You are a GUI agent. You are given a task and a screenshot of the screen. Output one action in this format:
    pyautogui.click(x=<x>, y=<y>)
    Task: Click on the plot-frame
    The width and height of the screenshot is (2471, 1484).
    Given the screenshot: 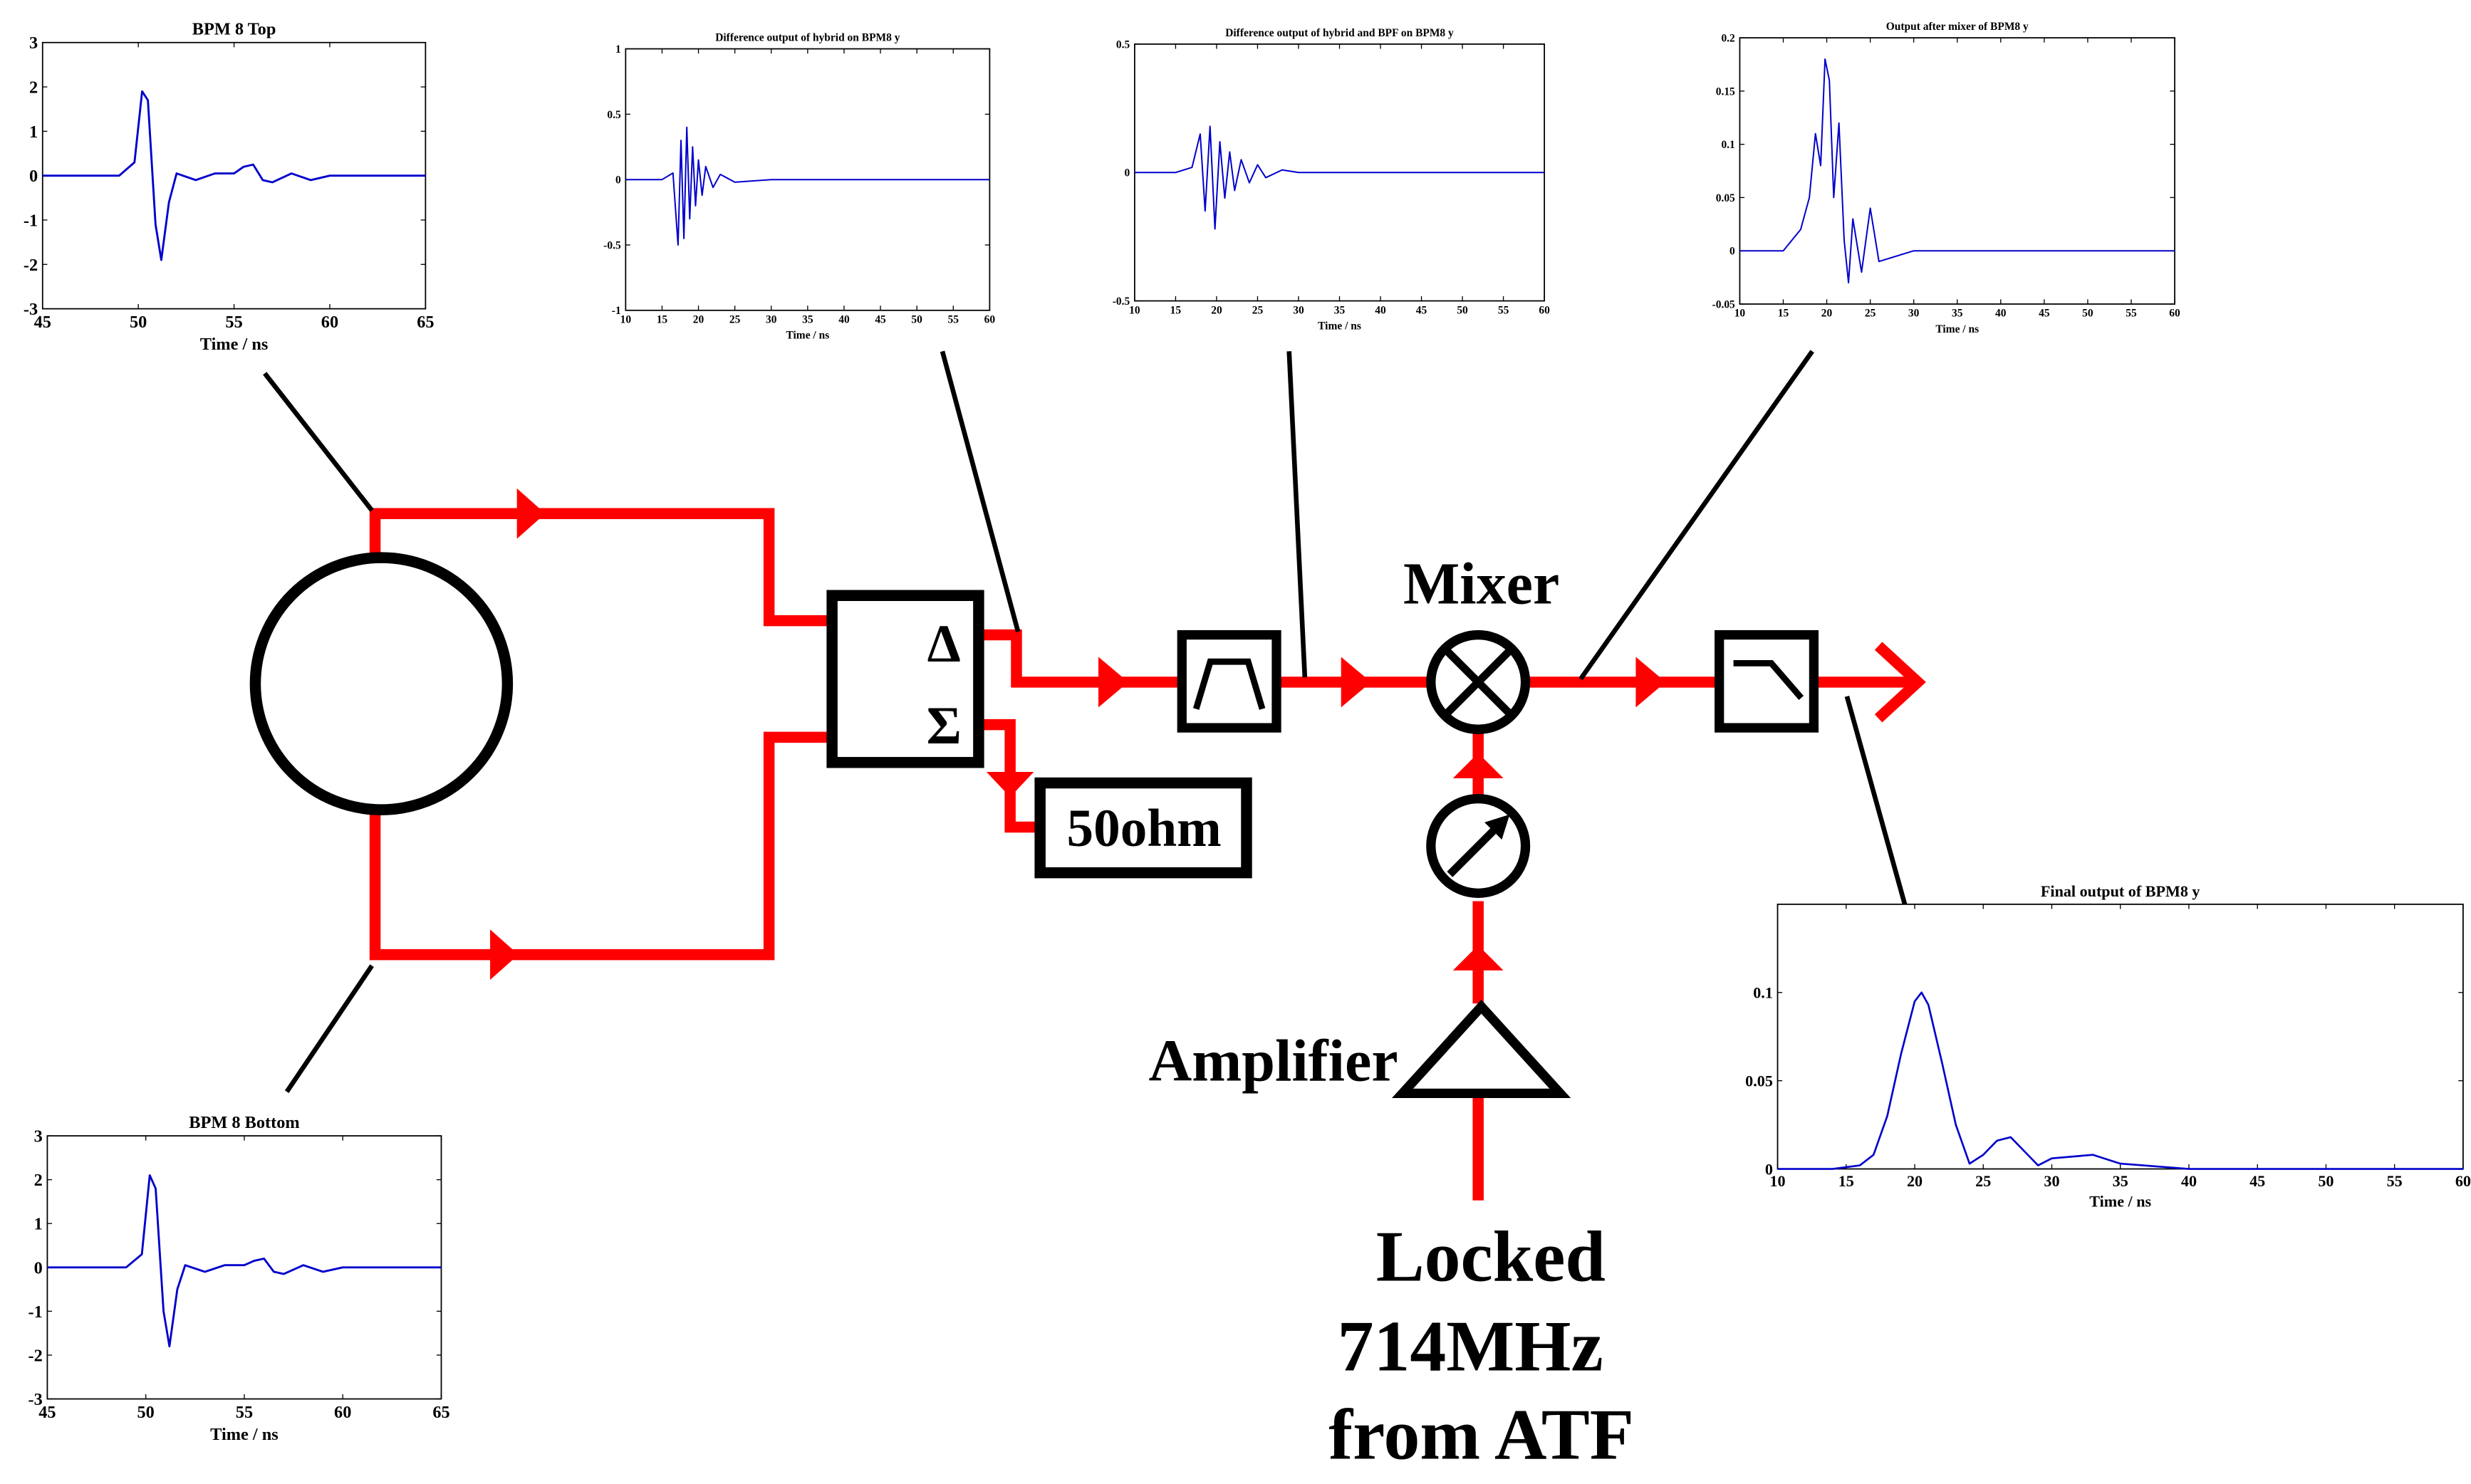 What is the action you would take?
    pyautogui.click(x=1957, y=171)
    